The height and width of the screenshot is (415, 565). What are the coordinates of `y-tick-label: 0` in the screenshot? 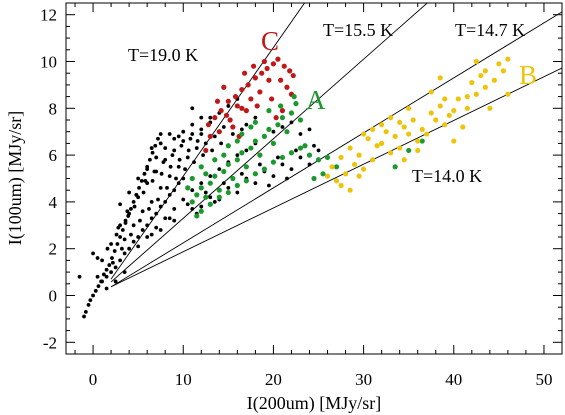 It's located at (53, 296).